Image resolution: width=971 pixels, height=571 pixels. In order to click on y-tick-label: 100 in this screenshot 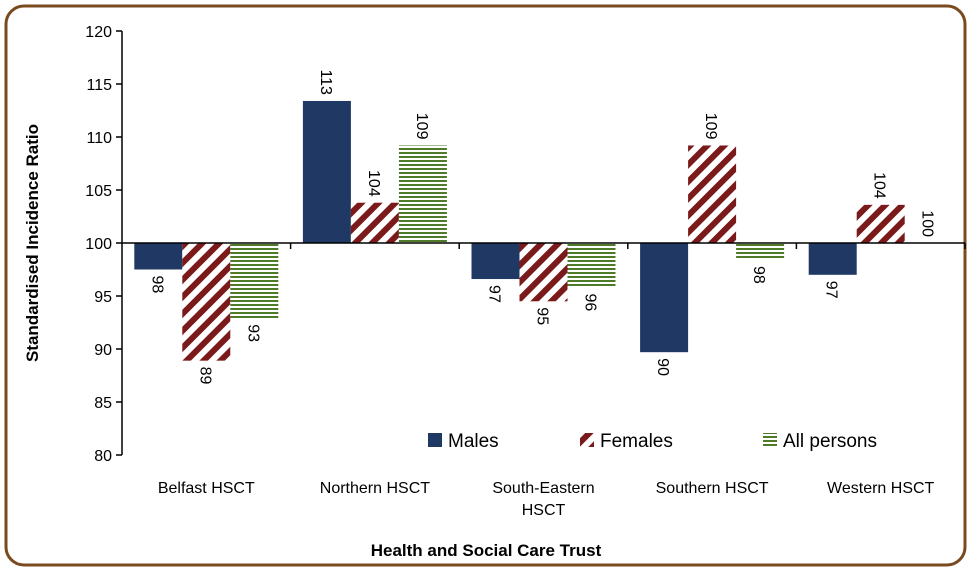, I will do `click(98, 244)`.